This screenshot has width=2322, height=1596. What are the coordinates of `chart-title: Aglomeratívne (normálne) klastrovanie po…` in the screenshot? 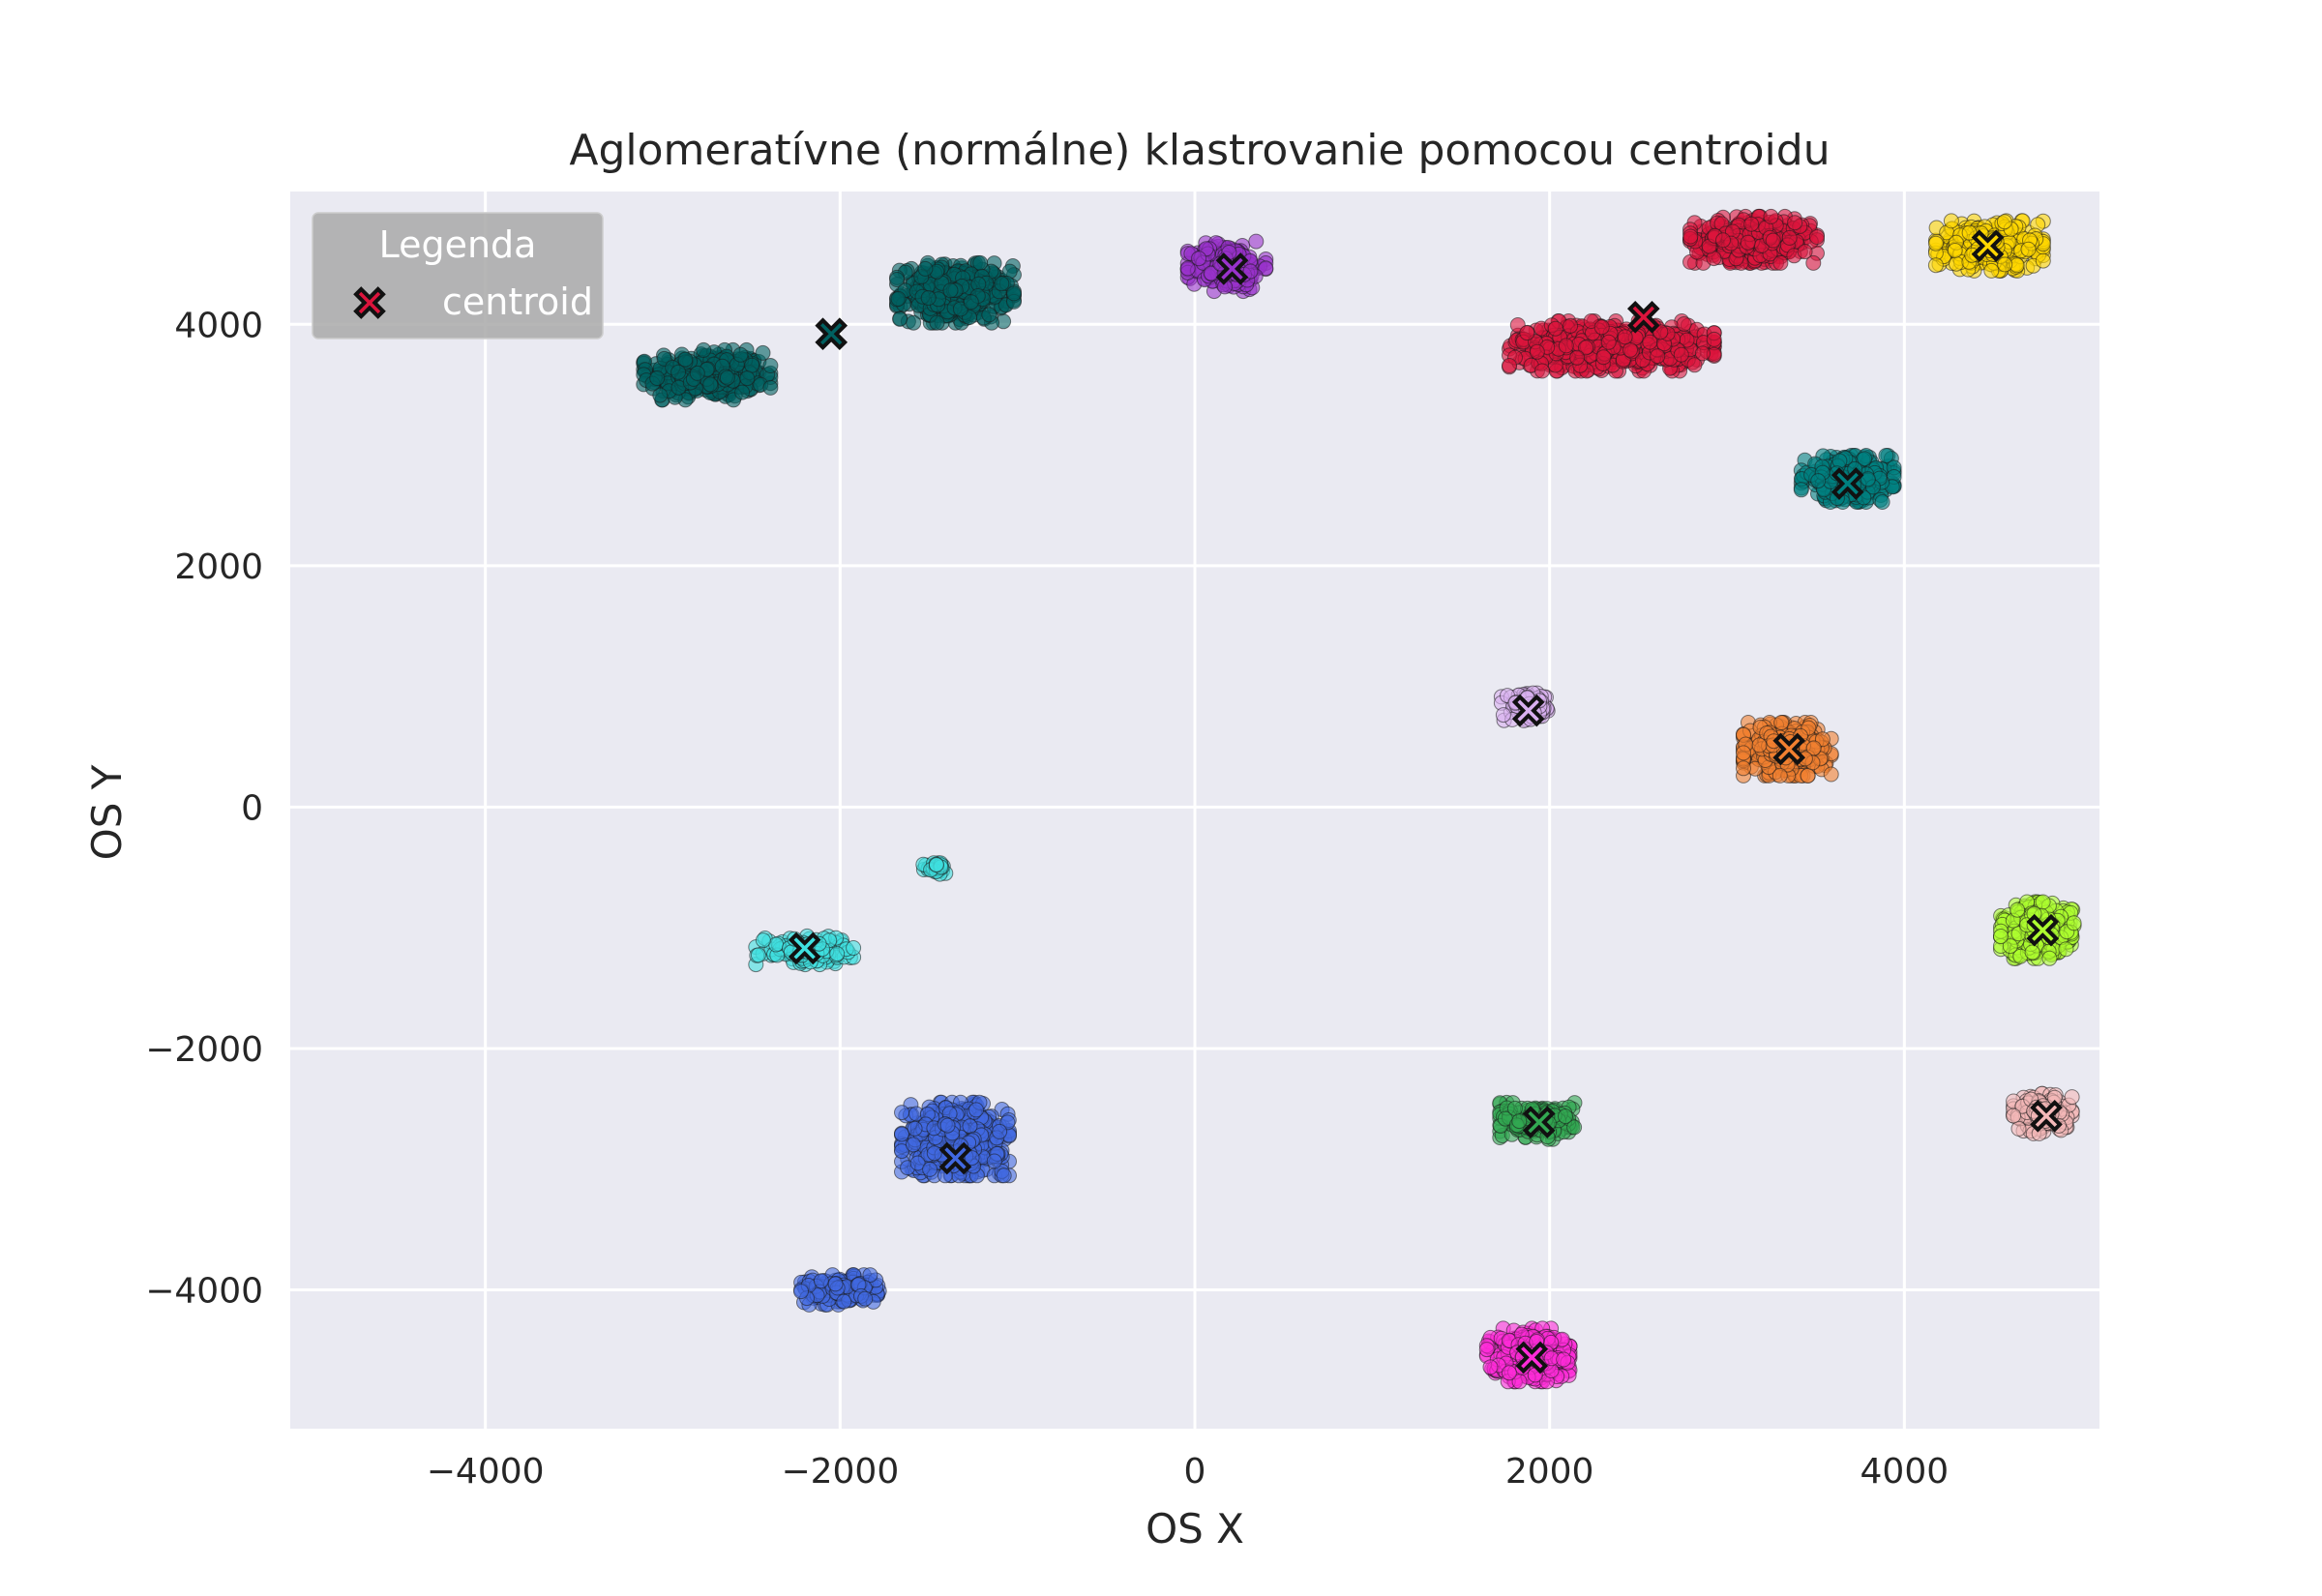 It's located at (1199, 150).